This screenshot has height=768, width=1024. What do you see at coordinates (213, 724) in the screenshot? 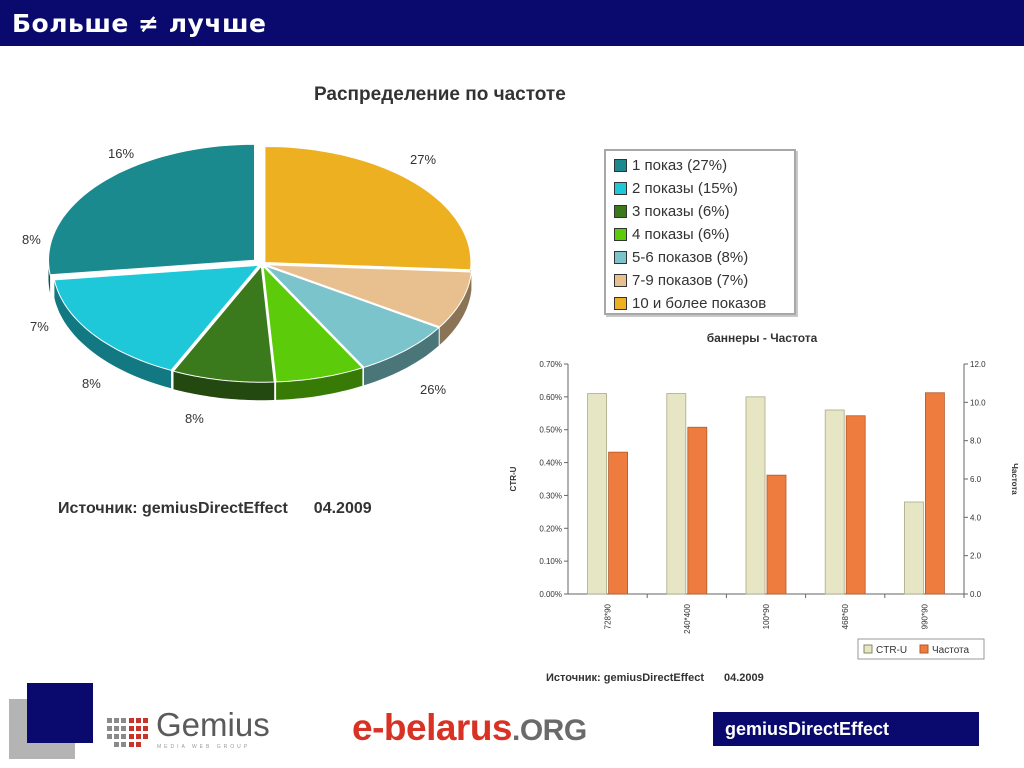
I see `gemius-logo-text: Gemius` at bounding box center [213, 724].